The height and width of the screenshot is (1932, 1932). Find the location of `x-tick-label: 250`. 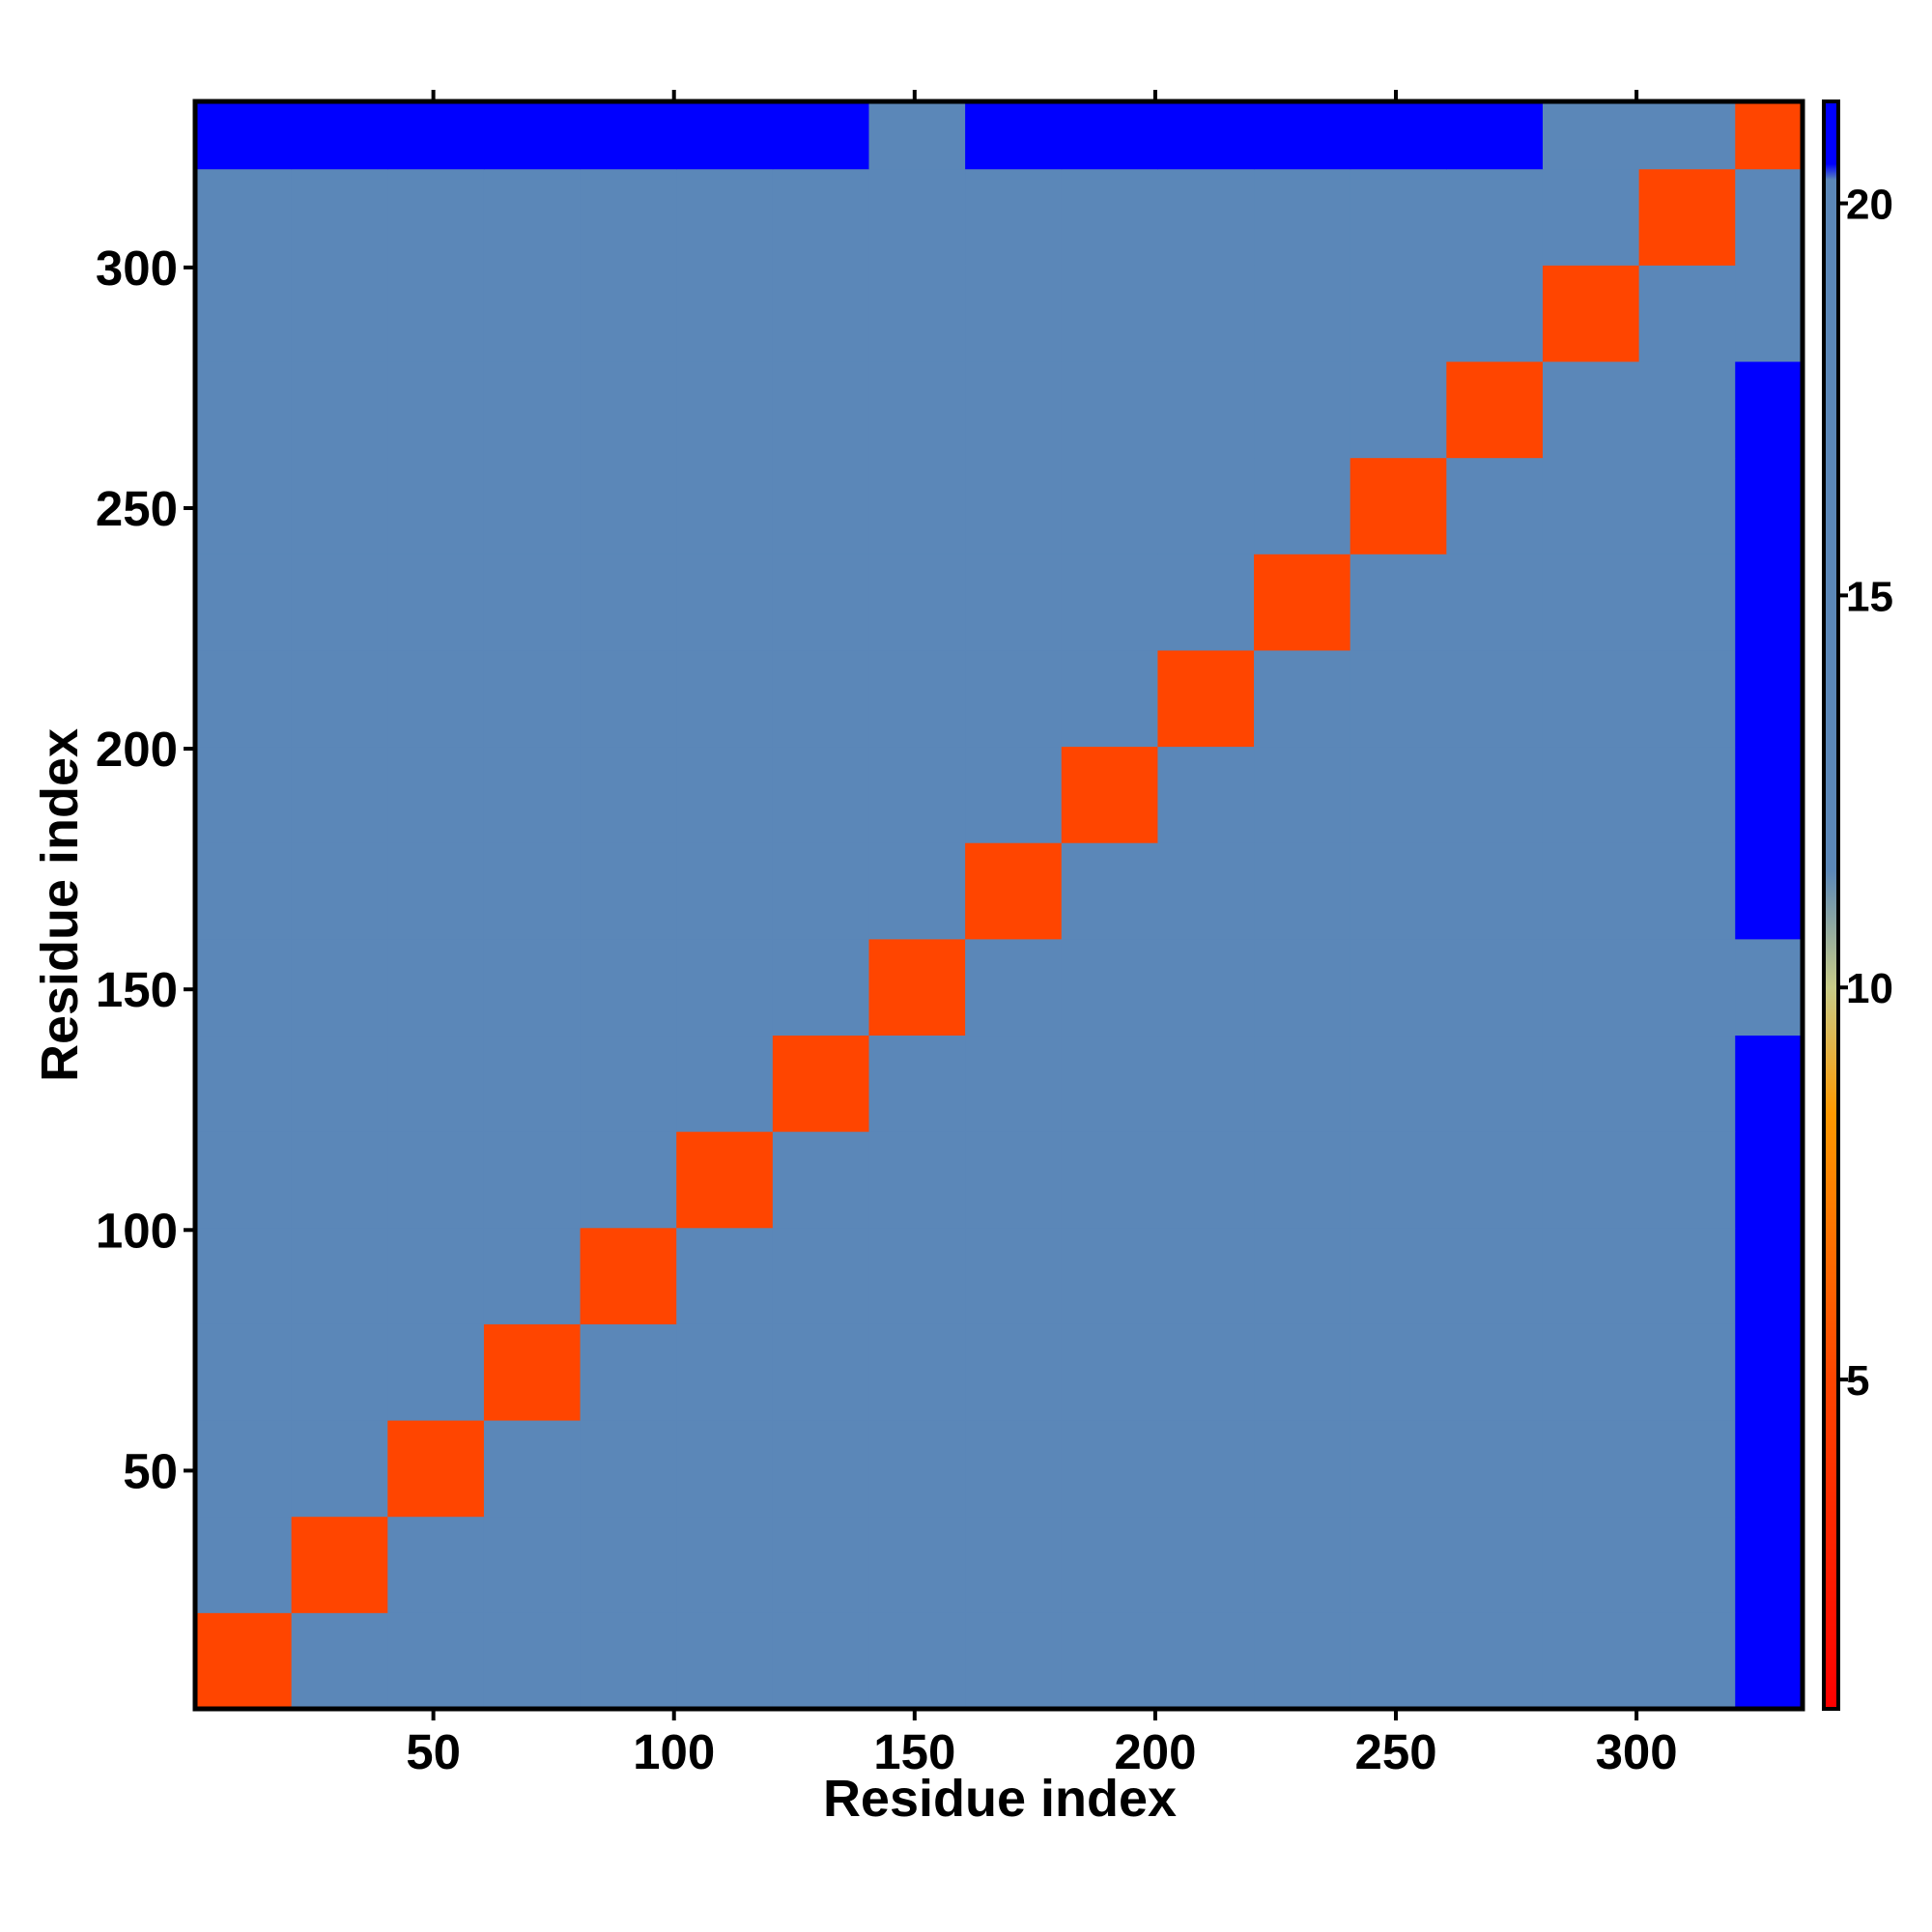

x-tick-label: 250 is located at coordinates (1395, 1751).